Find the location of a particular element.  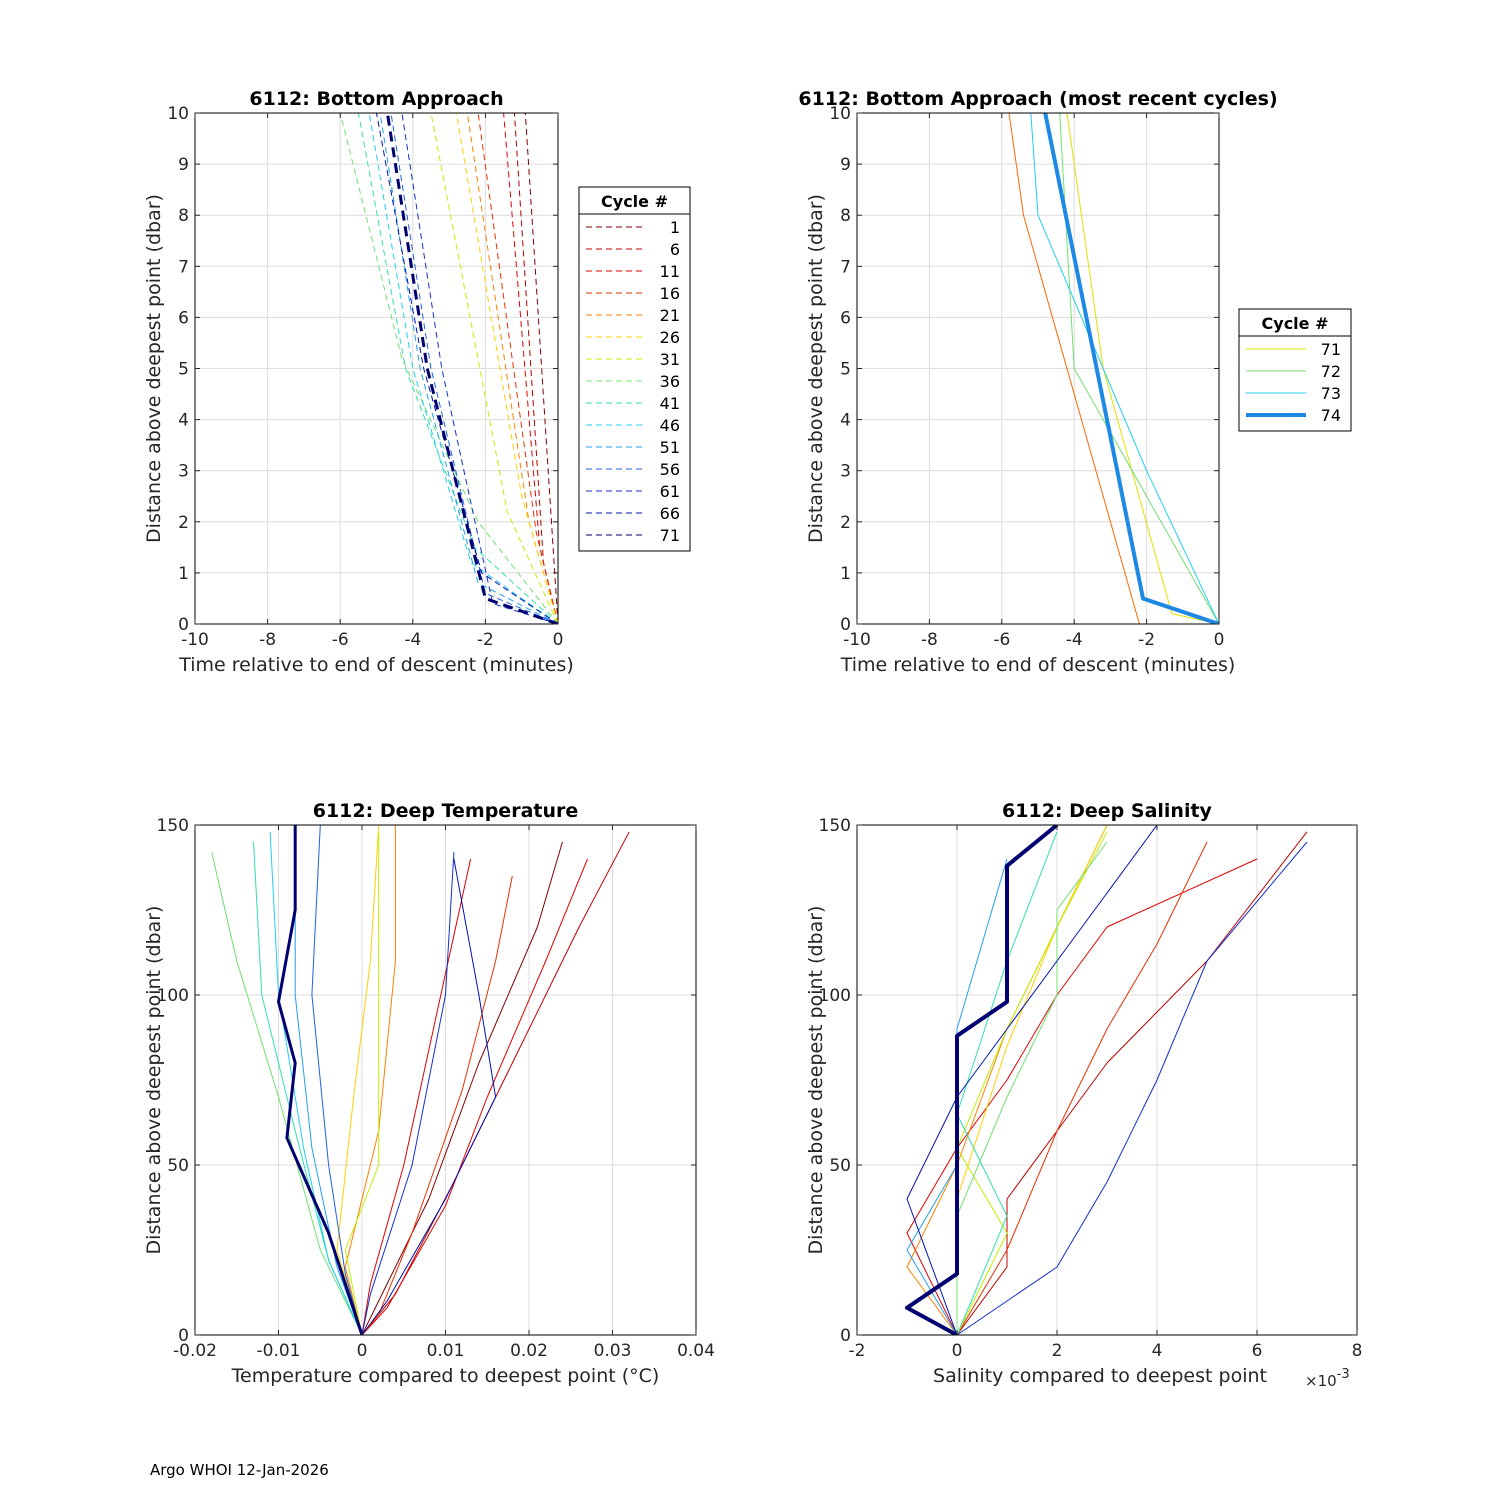

plot4-axes-box is located at coordinates (1107, 1080).